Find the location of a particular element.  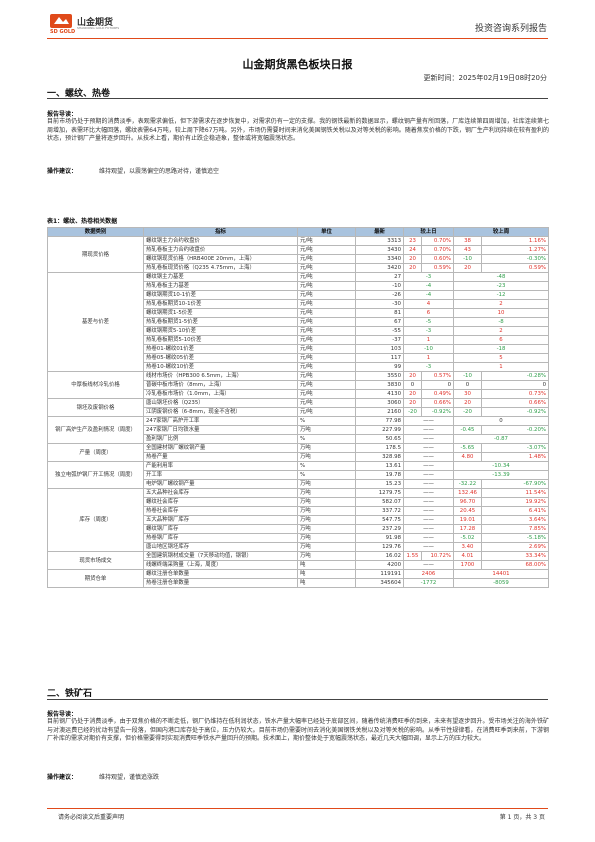

category-cell: 中厚板线材冷轧价格 is located at coordinates (95, 385).